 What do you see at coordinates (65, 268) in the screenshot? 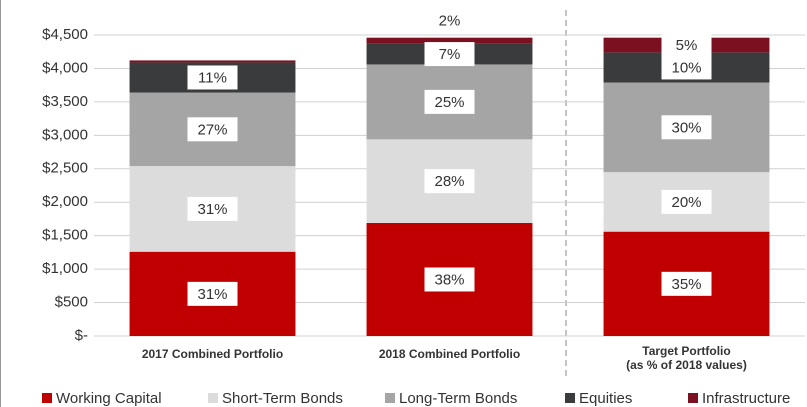
I see `y-tick-label: $1,000` at bounding box center [65, 268].